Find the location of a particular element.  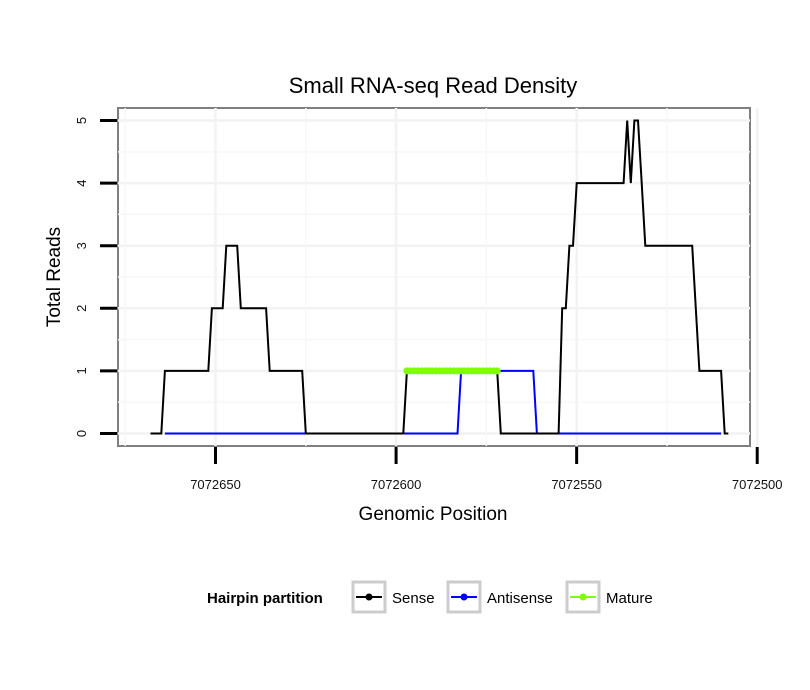

y-tick-label: 3 is located at coordinates (81, 245).